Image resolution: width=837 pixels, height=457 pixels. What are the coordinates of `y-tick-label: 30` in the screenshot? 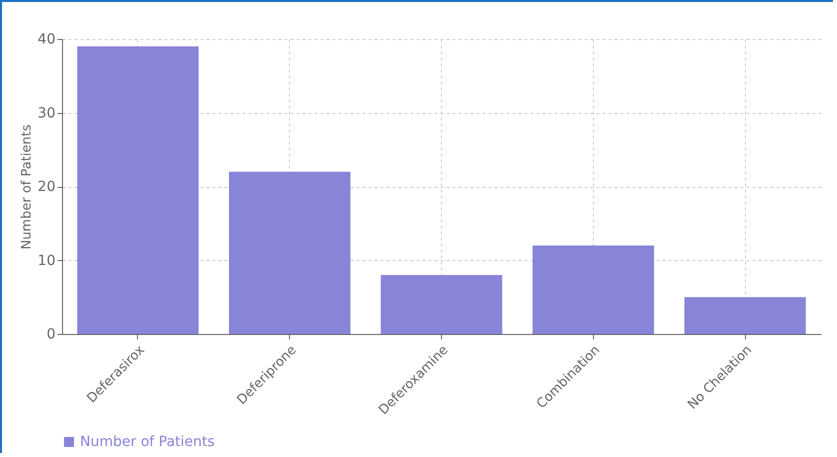 It's located at (47, 113).